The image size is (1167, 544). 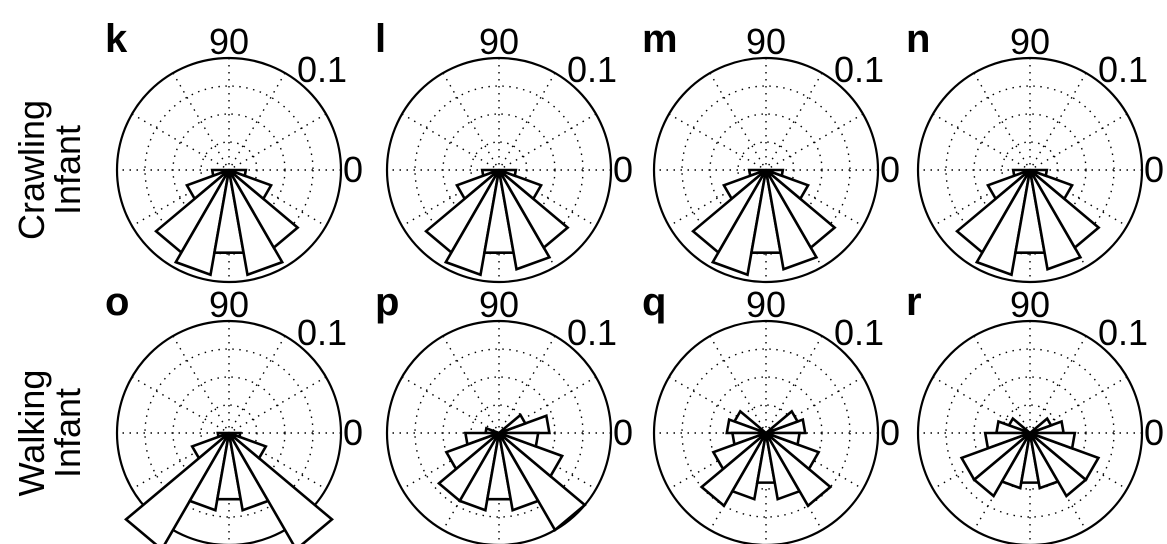 I want to click on row-label-1-line-1: Infant, so click(x=67, y=433).